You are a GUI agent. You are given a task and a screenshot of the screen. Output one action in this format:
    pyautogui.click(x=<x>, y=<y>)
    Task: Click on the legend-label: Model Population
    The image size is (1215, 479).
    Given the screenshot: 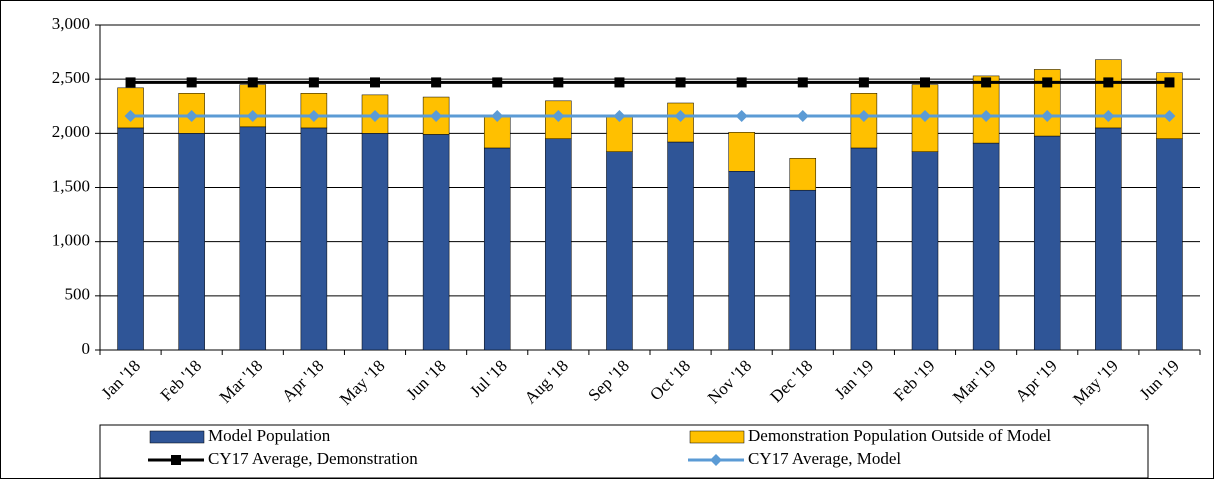 What is the action you would take?
    pyautogui.click(x=269, y=435)
    